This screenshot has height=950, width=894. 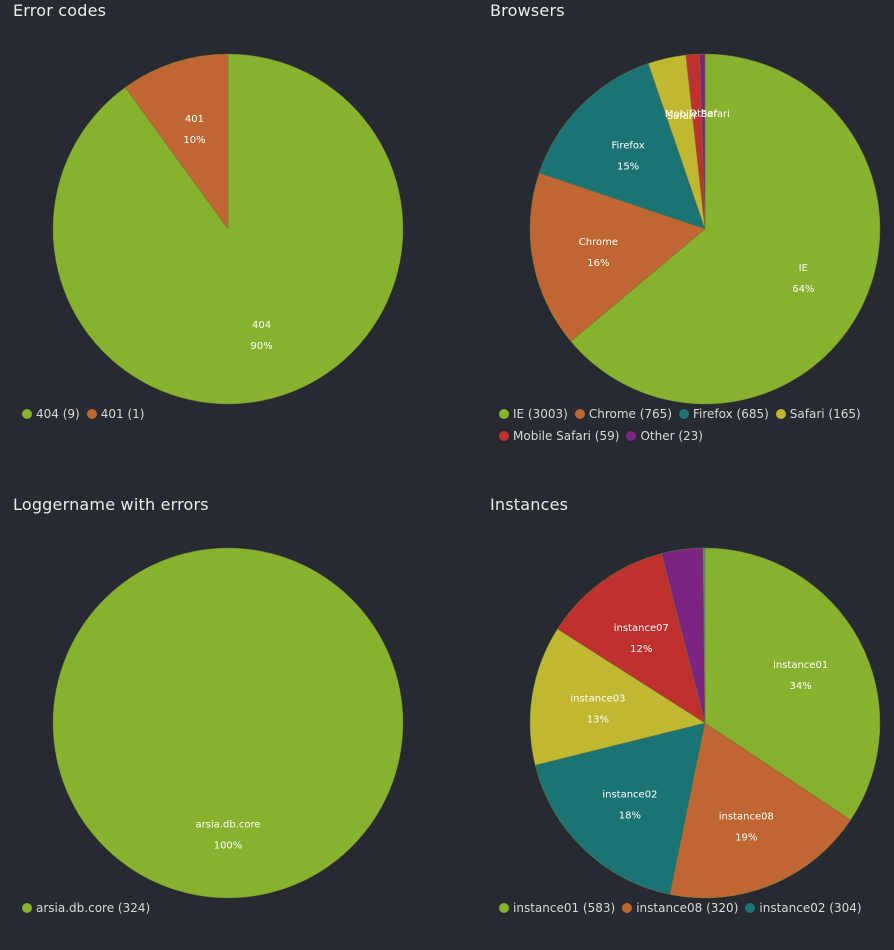 I want to click on pie-slice-arsia-db-core, so click(x=228, y=723).